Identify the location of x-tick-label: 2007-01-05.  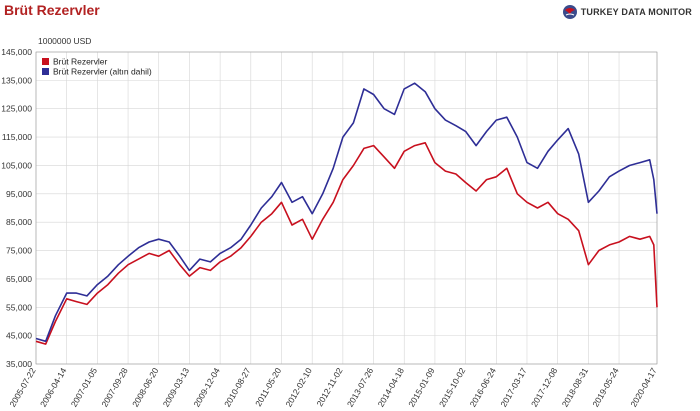
(84, 387).